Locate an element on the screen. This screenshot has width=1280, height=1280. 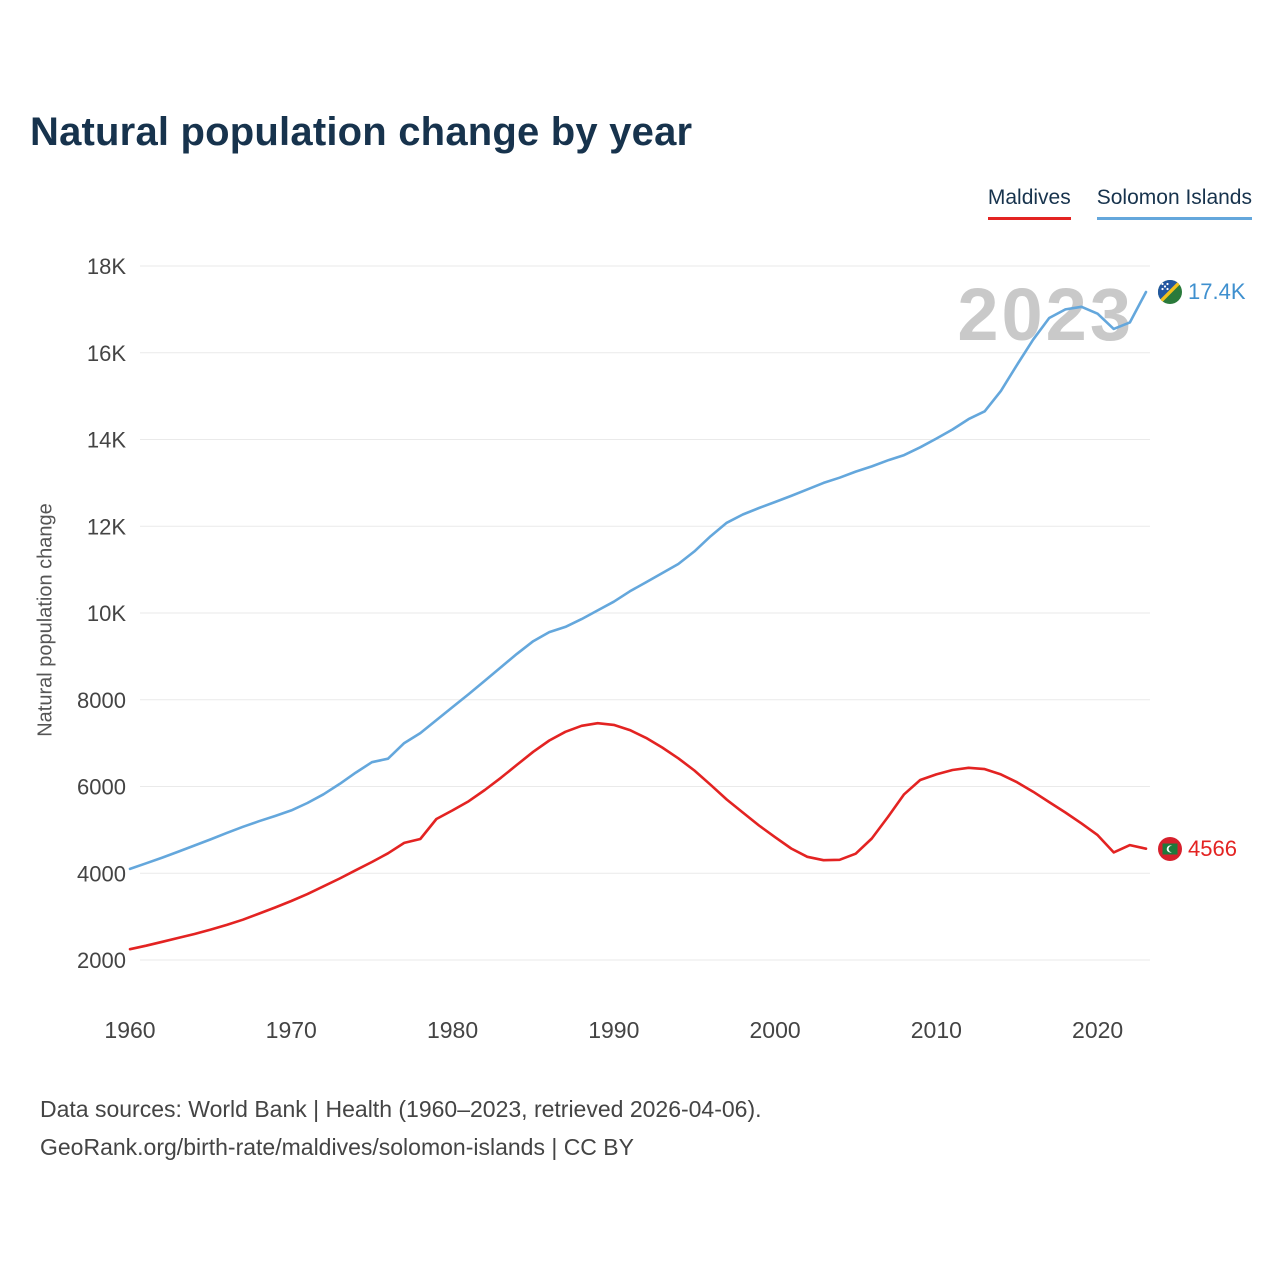
series-line-maldives is located at coordinates (638, 836).